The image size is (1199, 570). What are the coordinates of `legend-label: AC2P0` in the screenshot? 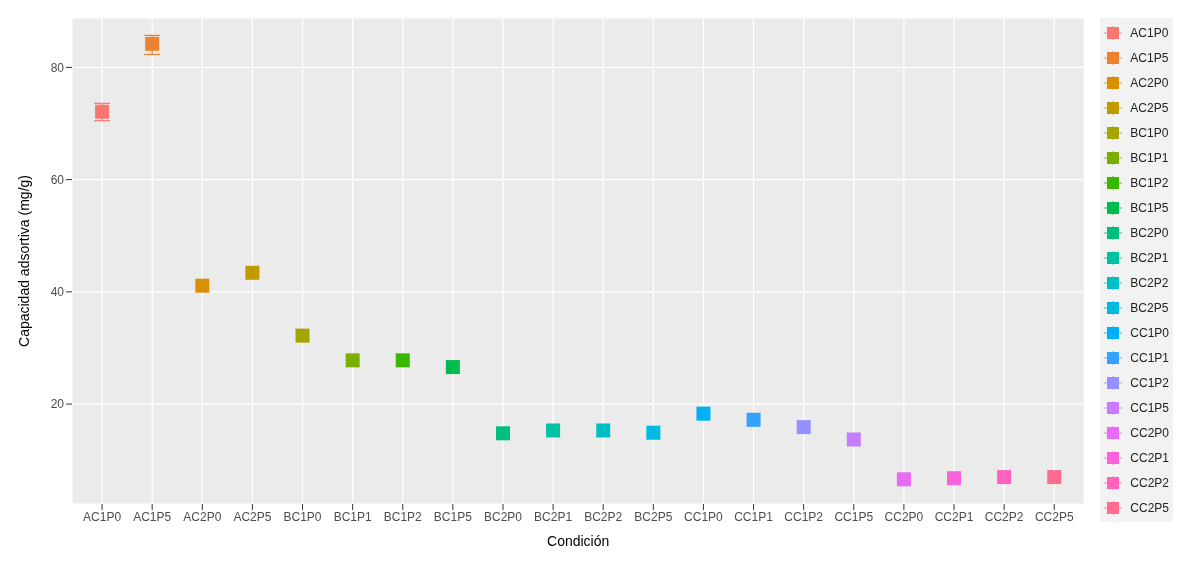 It's located at (1149, 82).